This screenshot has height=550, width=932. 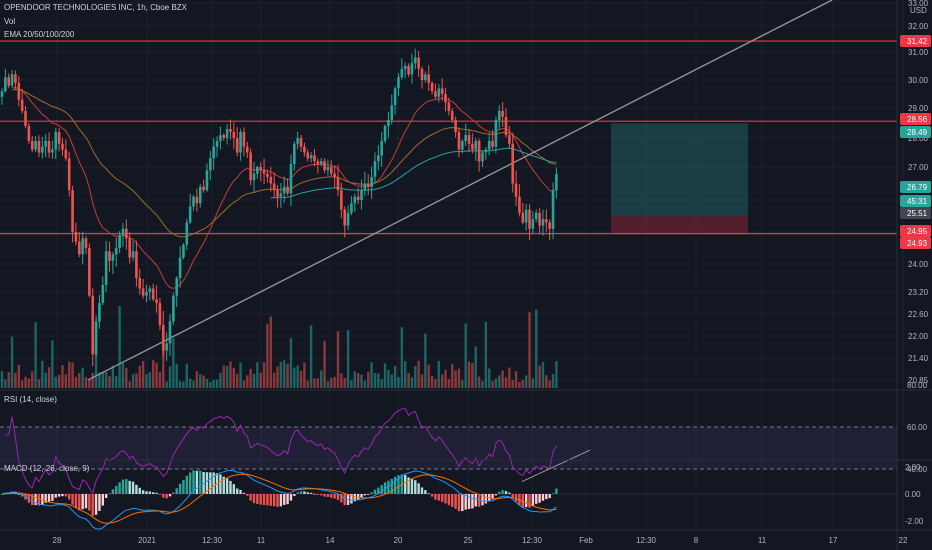 What do you see at coordinates (918, 336) in the screenshot?
I see `price-tick-label: 22.00` at bounding box center [918, 336].